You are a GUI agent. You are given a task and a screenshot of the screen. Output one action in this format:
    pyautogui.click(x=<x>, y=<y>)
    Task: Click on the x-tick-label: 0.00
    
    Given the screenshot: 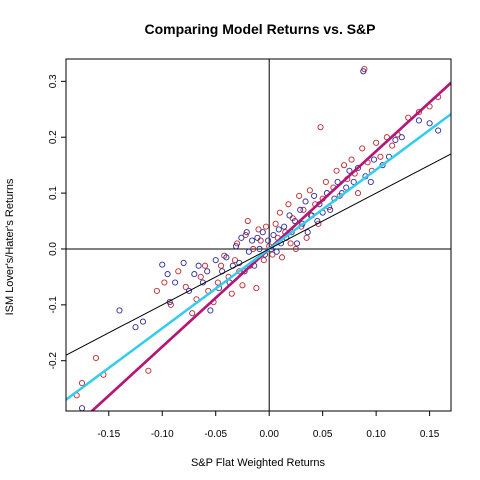 What is the action you would take?
    pyautogui.click(x=269, y=434)
    